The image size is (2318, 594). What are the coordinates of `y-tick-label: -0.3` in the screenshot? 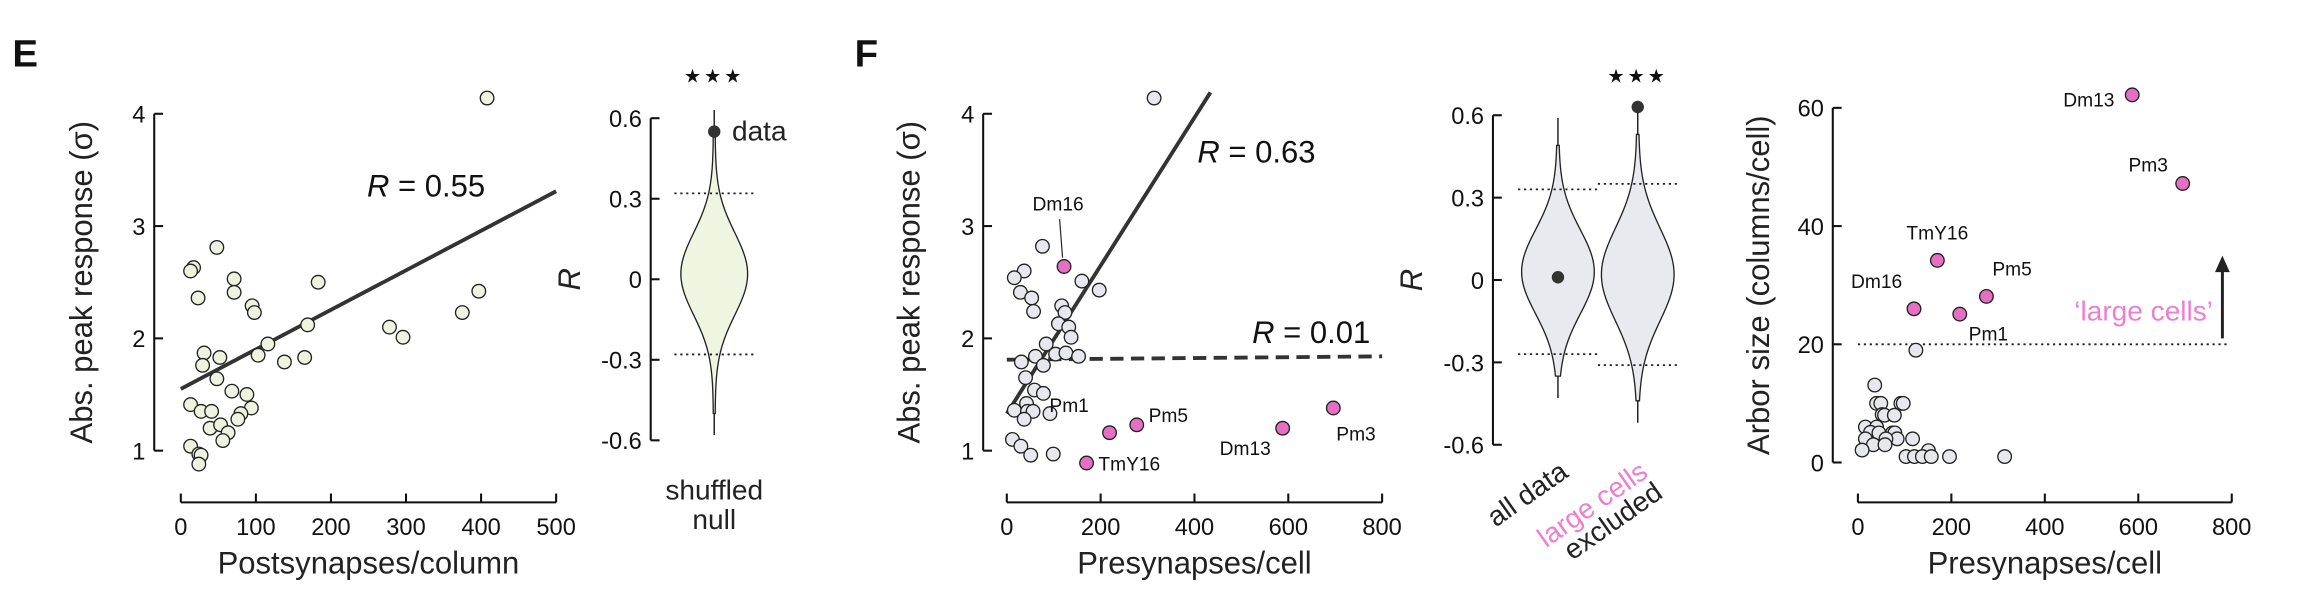 It's located at (621, 362).